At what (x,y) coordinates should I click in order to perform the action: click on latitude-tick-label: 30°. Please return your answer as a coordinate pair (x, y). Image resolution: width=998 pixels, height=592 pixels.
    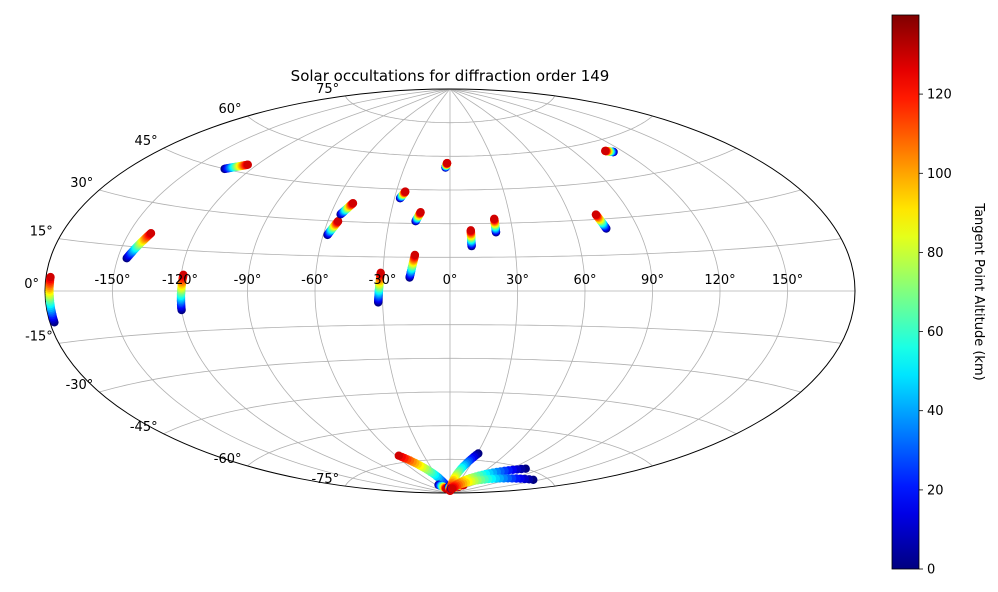
    Looking at the image, I should click on (81, 183).